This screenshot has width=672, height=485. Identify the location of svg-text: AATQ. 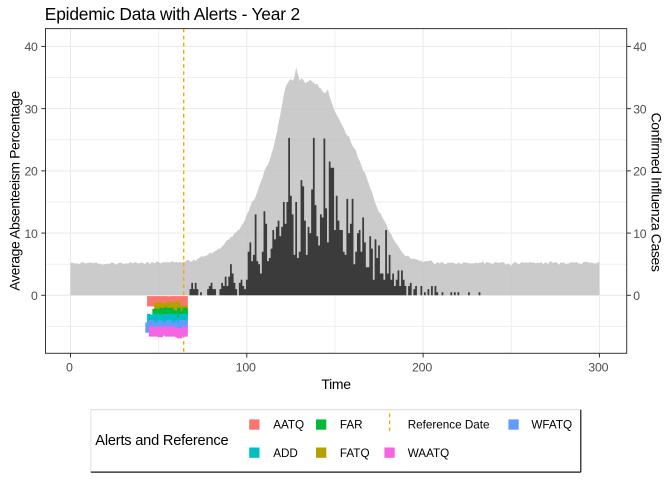
(288, 425).